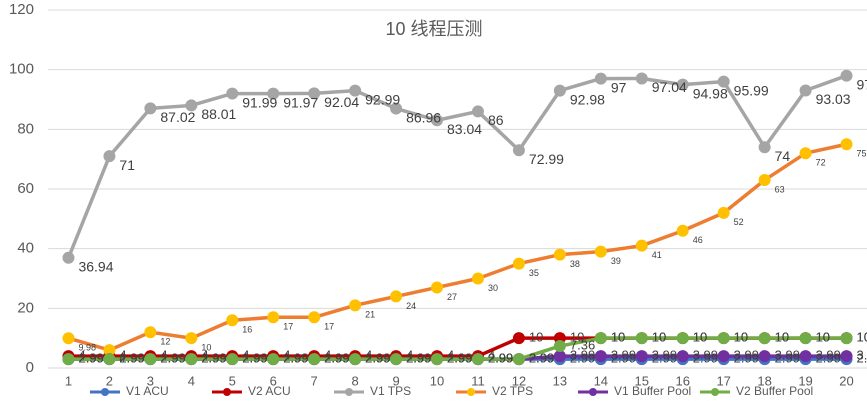 Image resolution: width=867 pixels, height=418 pixels. Describe the element at coordinates (269, 391) in the screenshot. I see `legend-label: V2 ACU` at that location.